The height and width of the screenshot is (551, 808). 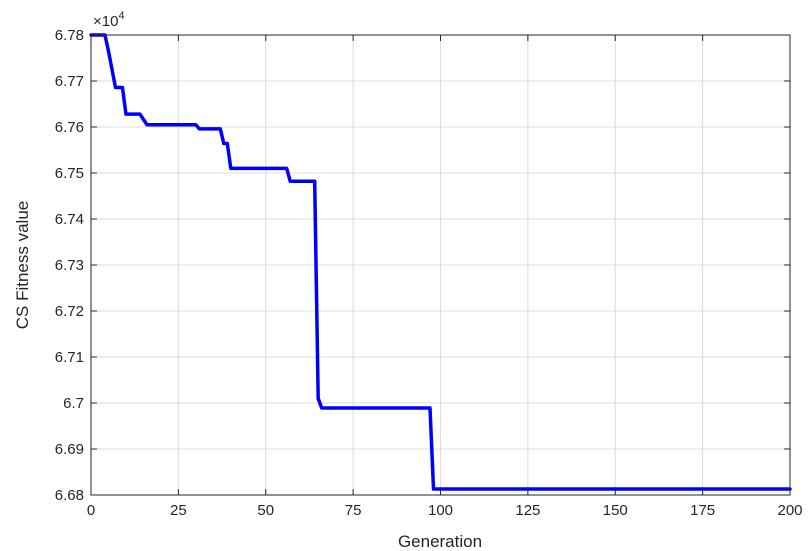 What do you see at coordinates (22, 265) in the screenshot?
I see `y-axis-label: CS Fitness value` at bounding box center [22, 265].